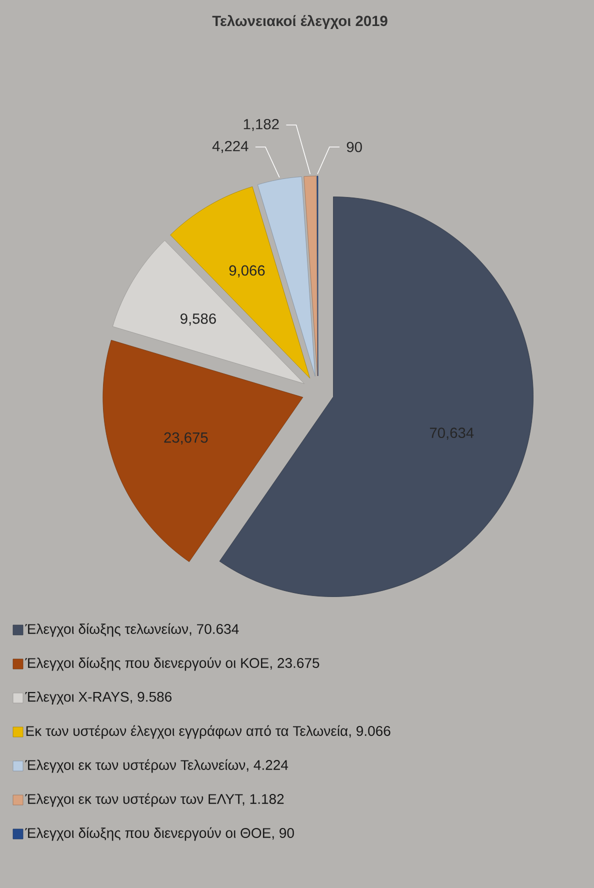 The width and height of the screenshot is (594, 888). What do you see at coordinates (156, 766) in the screenshot?
I see `legend-label: Έλεγχοι εκ των υστέρων Τελωνείων, 4.224` at bounding box center [156, 766].